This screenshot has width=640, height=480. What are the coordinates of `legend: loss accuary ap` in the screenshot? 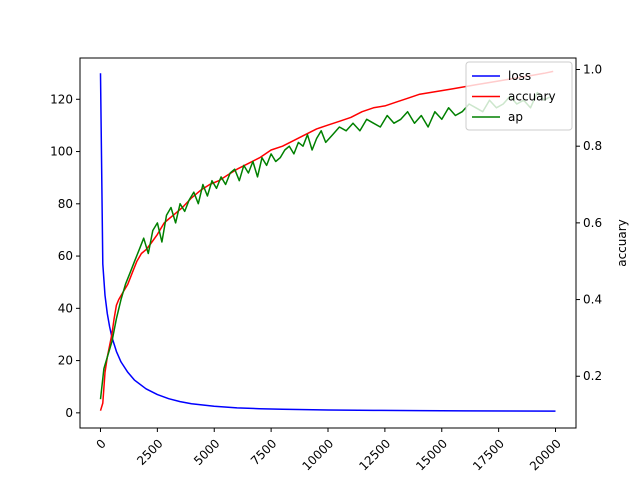 It's located at (519, 96).